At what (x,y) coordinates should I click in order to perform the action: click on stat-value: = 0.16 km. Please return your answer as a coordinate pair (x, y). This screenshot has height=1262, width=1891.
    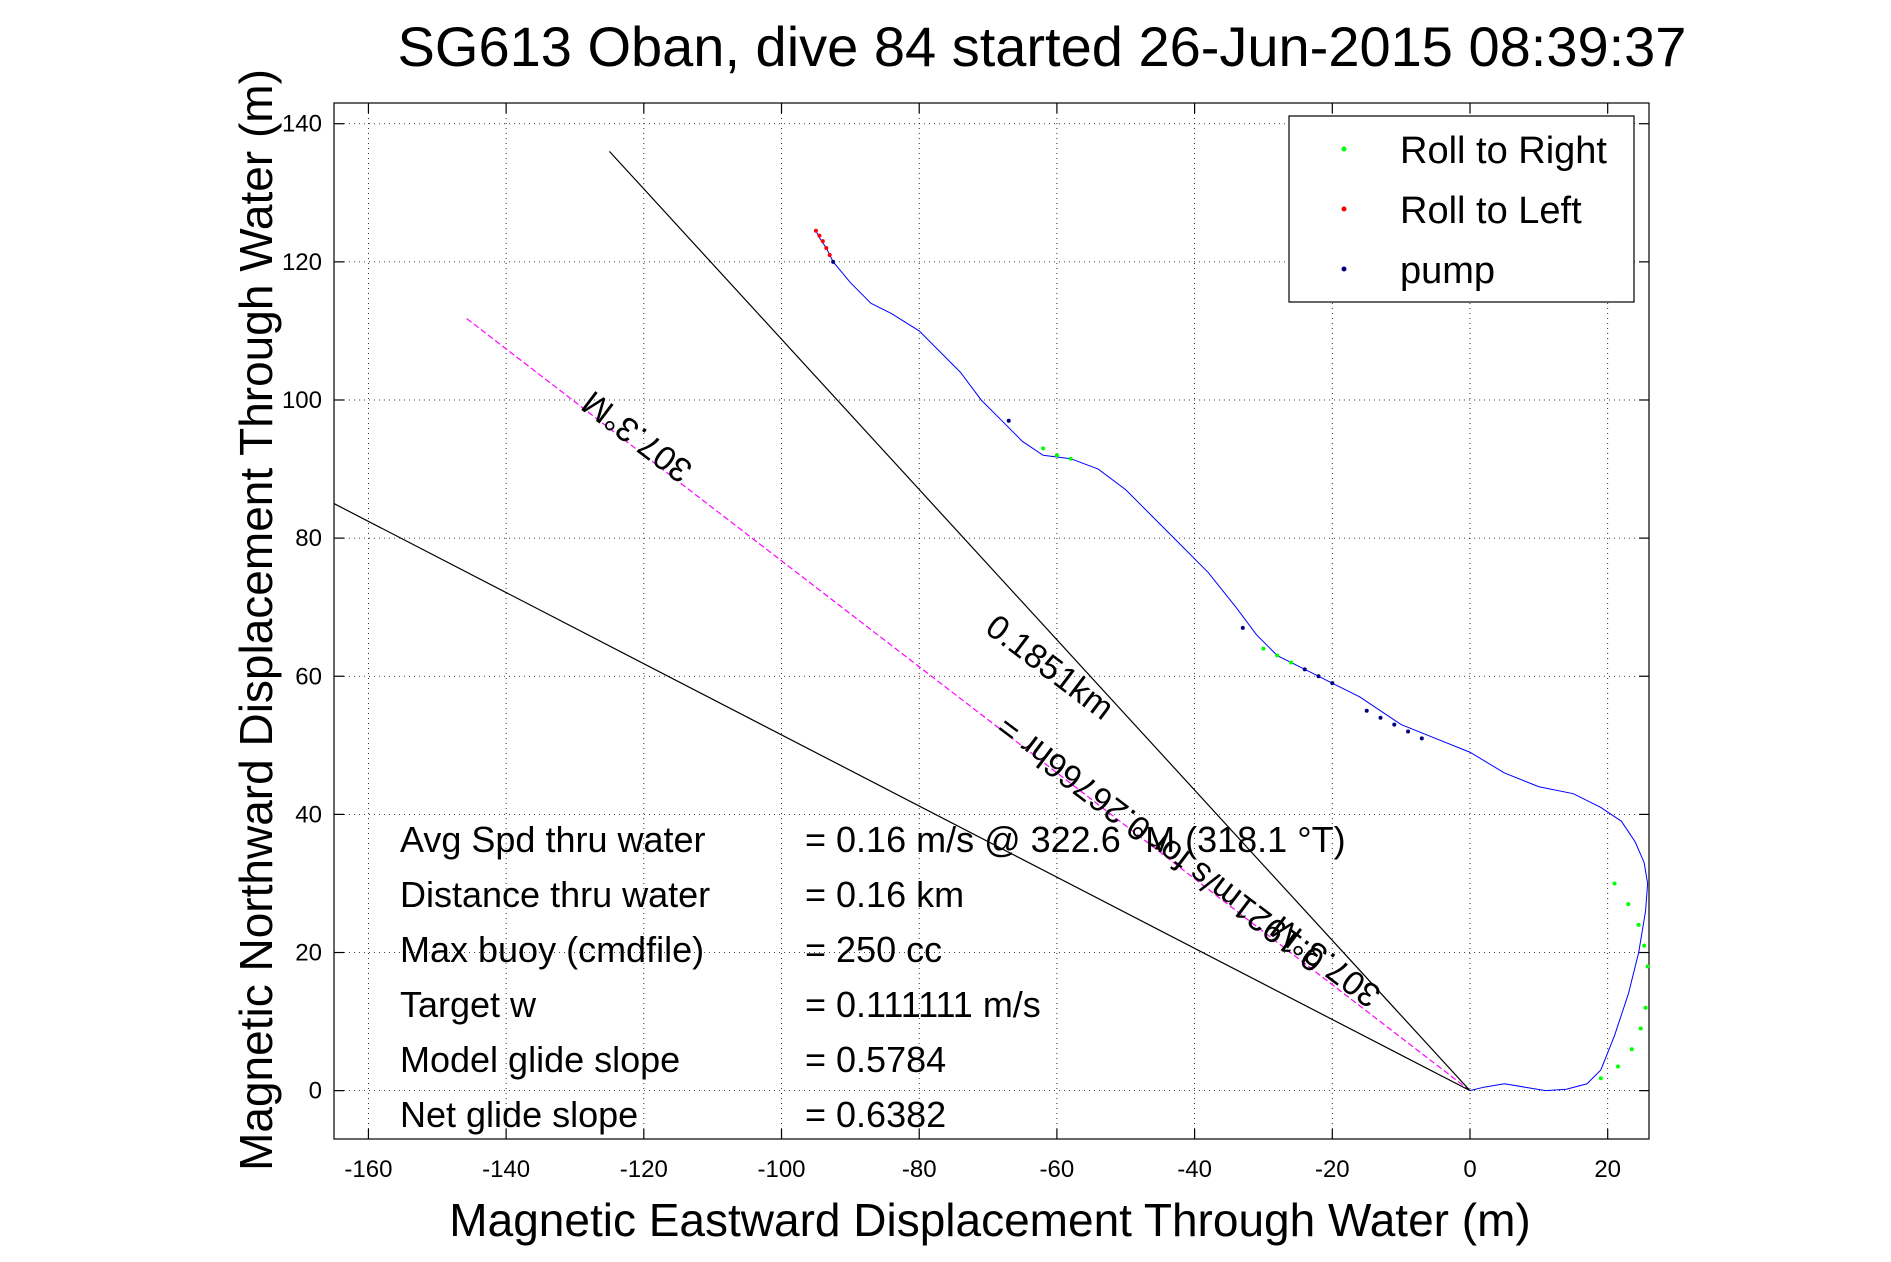
    Looking at the image, I should click on (884, 894).